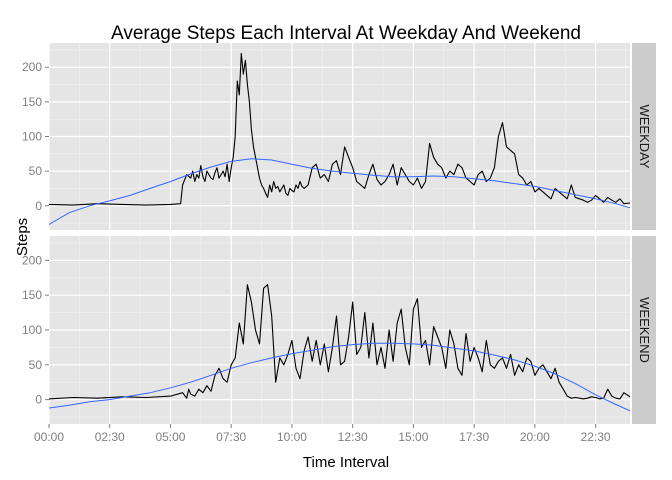 The height and width of the screenshot is (480, 672). I want to click on x-tick-label: 17:30, so click(474, 437).